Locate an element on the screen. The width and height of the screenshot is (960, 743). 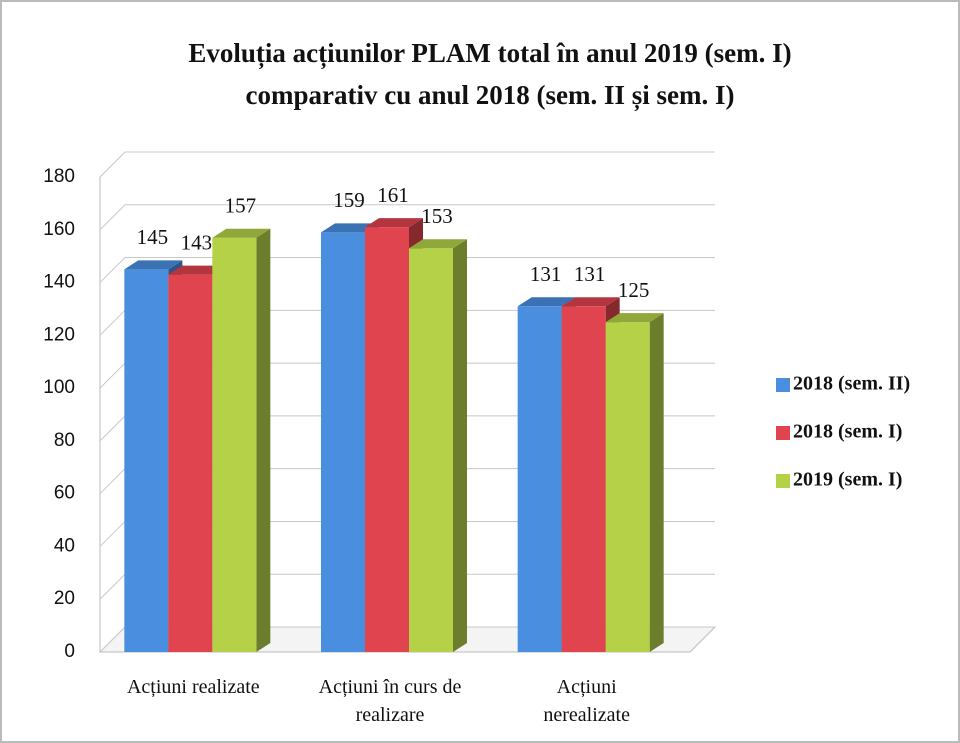
y-tick-label: 120 is located at coordinates (59, 334).